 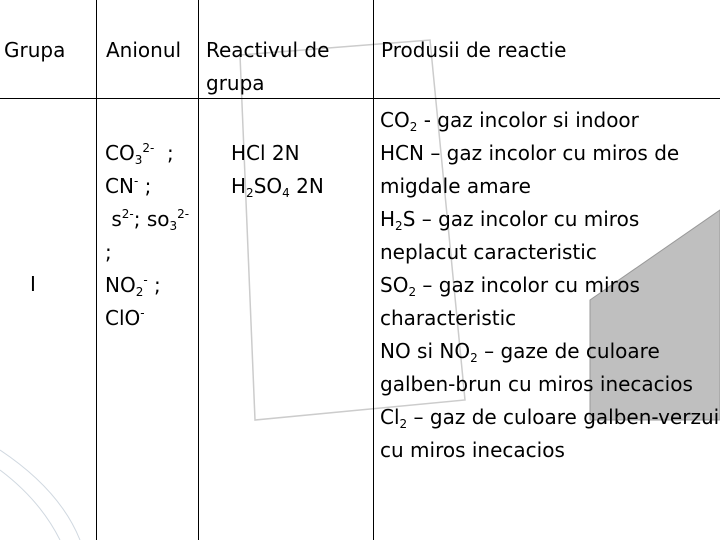 I want to click on product-hcn-cont: migdale amare, so click(x=455, y=186).